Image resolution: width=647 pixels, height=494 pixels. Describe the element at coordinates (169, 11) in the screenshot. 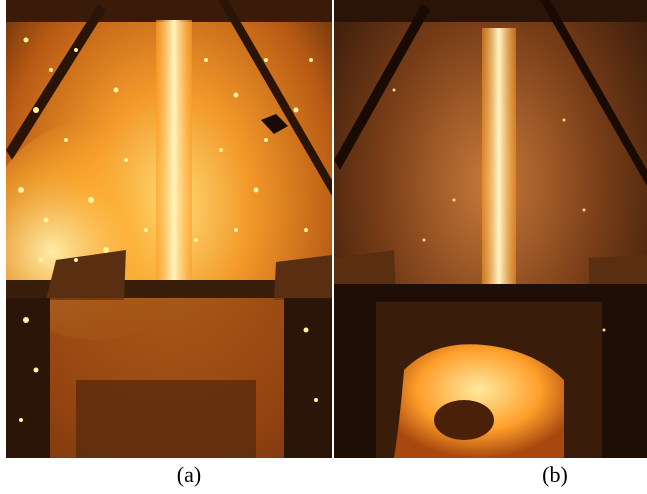

I see `top-frame-a` at that location.